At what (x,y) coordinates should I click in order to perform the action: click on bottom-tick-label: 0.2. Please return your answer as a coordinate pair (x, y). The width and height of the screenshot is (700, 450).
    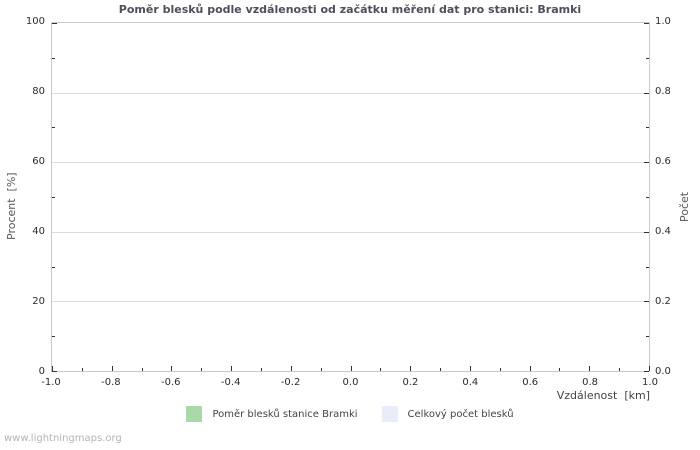
    Looking at the image, I should click on (410, 382).